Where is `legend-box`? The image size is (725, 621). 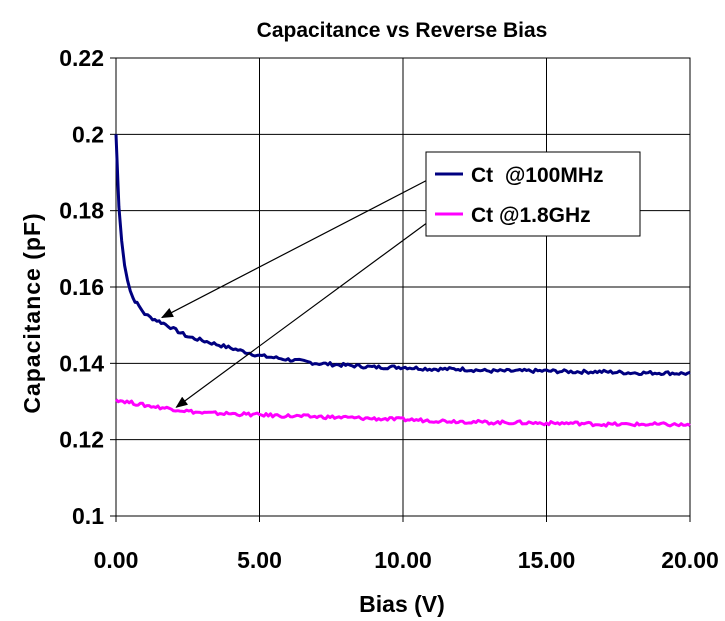 legend-box is located at coordinates (533, 194).